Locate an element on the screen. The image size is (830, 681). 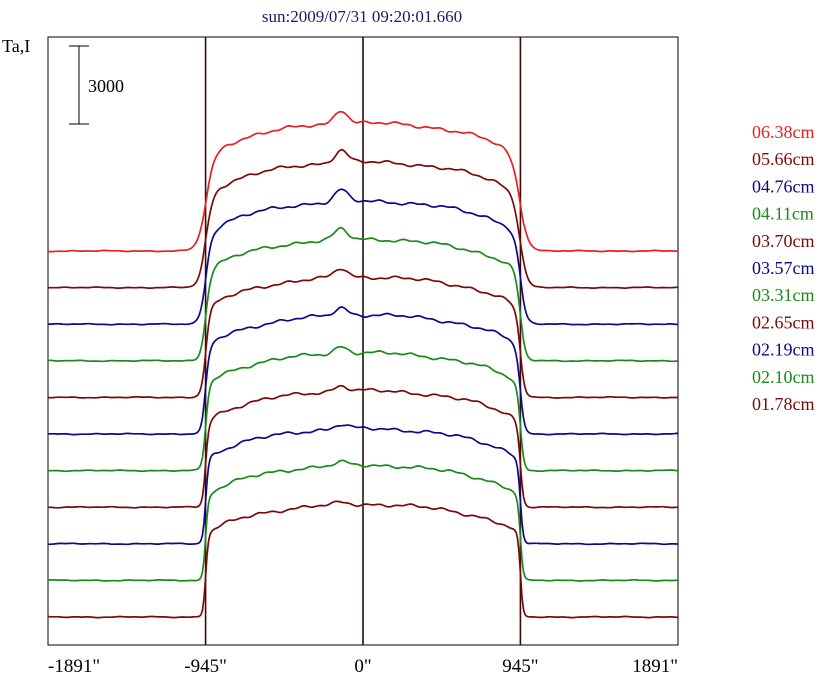
series-line-01.78cm is located at coordinates (363, 559).